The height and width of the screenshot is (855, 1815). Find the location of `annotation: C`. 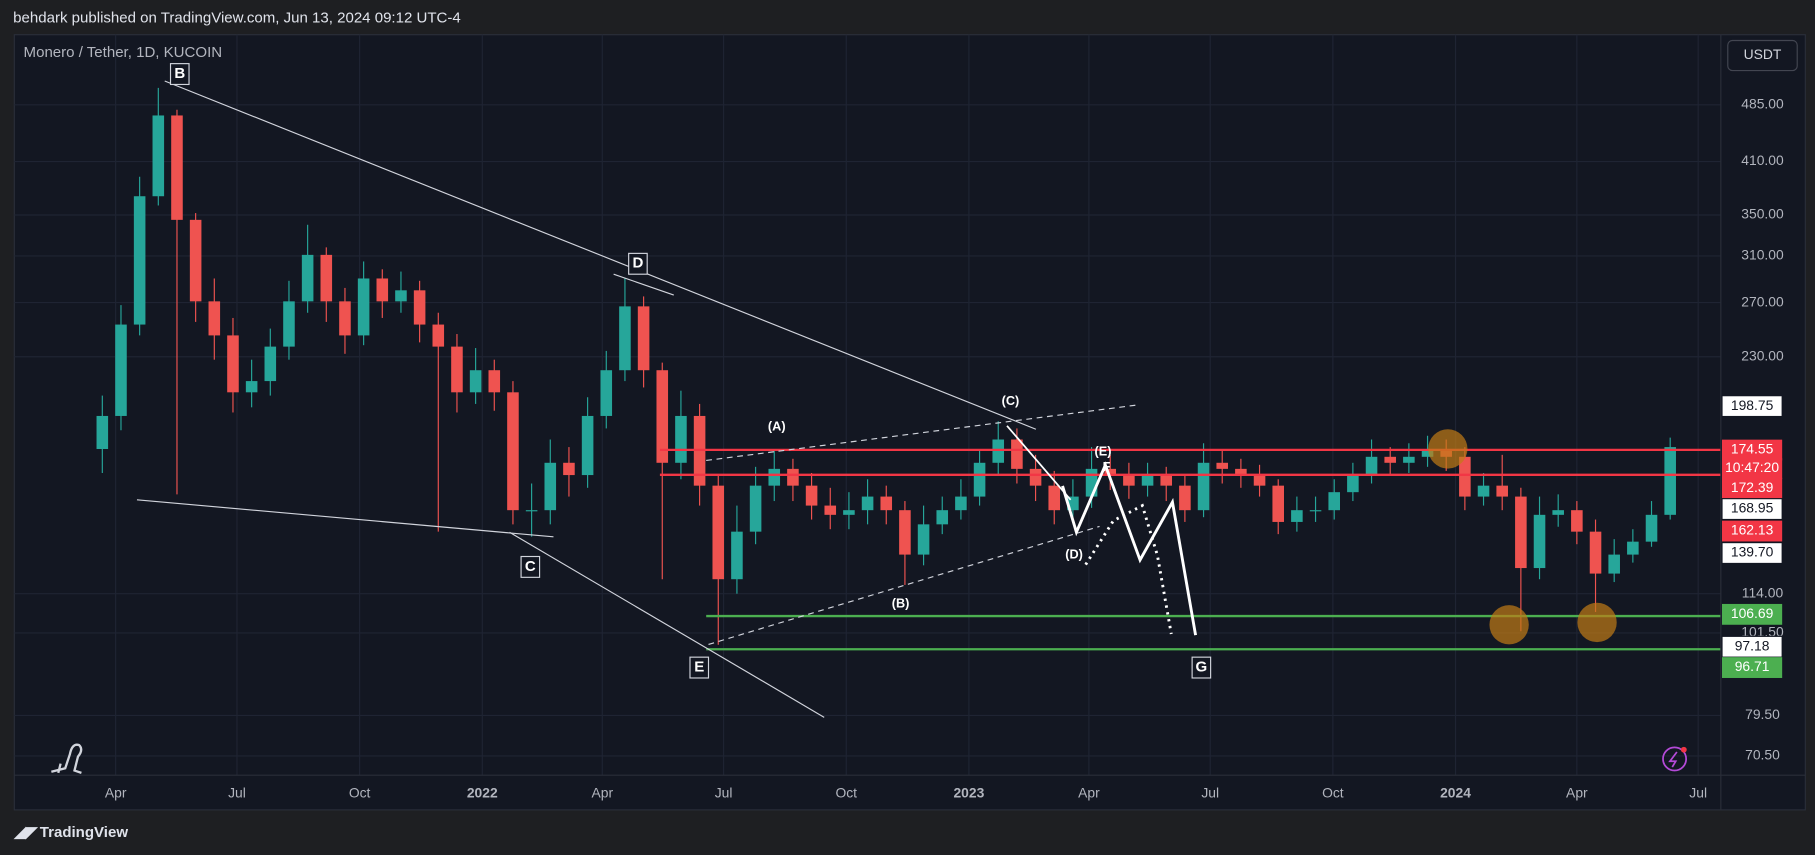

annotation: C is located at coordinates (530, 566).